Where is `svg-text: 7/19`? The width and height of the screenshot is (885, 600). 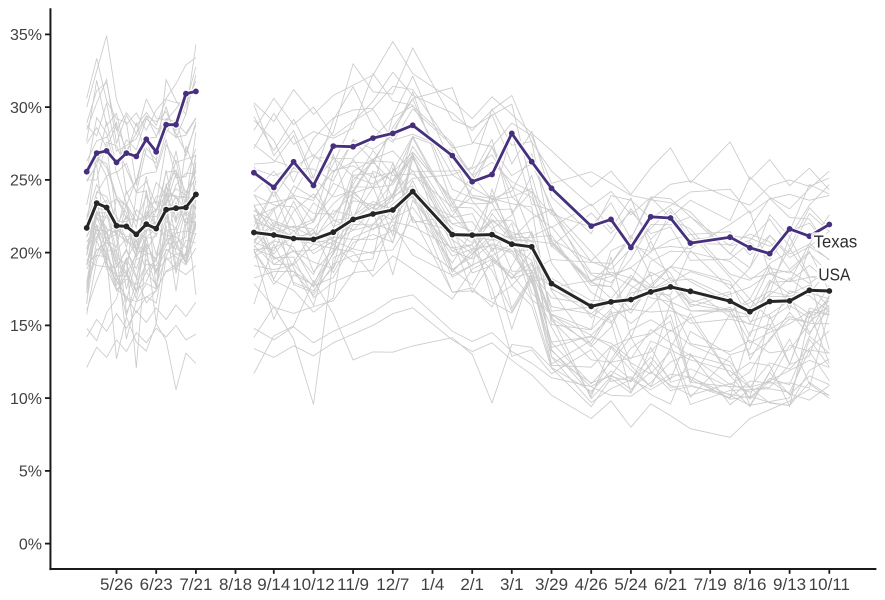 svg-text: 7/19 is located at coordinates (710, 584).